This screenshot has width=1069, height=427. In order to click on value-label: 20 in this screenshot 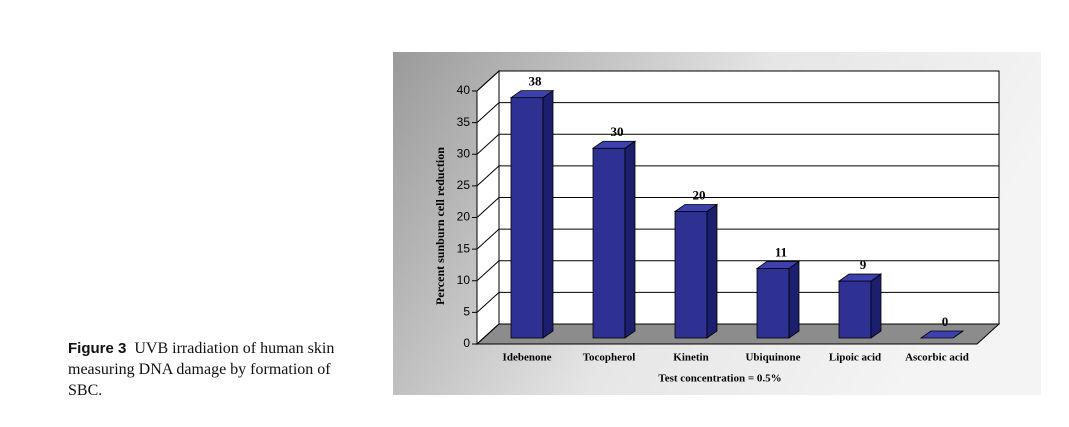, I will do `click(699, 194)`.